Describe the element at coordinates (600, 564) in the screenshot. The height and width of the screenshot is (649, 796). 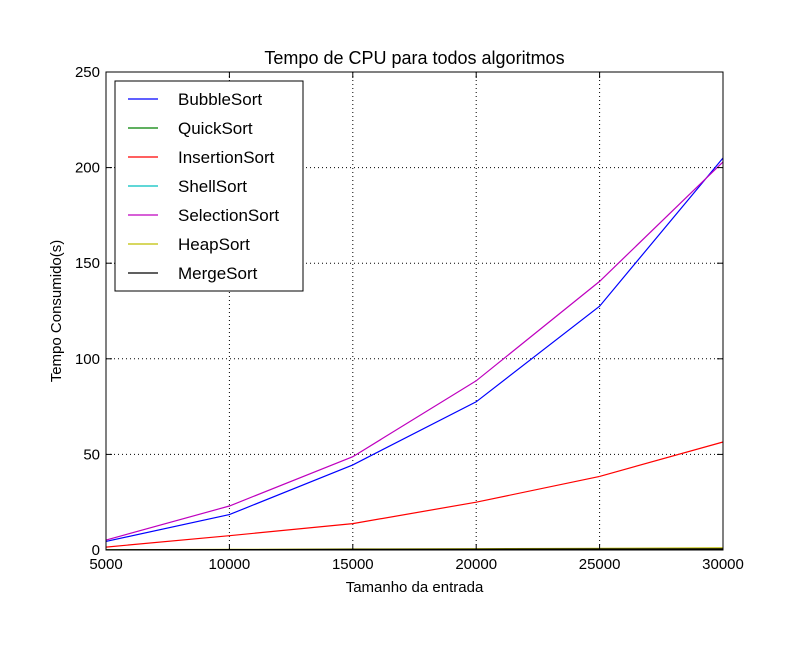
I see `x-tick-label: 25000` at that location.